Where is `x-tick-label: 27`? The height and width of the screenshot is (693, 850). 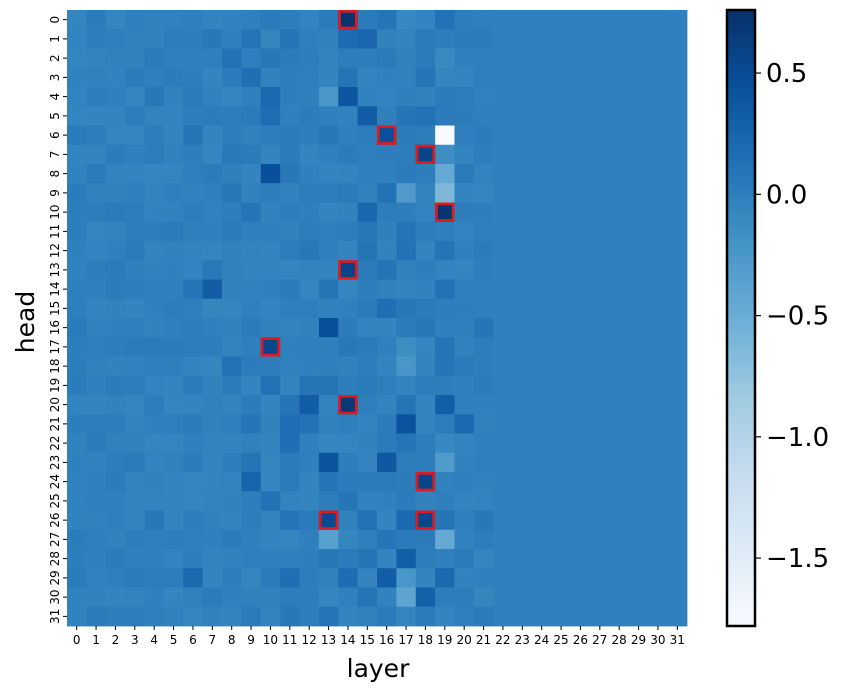 x-tick-label: 27 is located at coordinates (599, 640).